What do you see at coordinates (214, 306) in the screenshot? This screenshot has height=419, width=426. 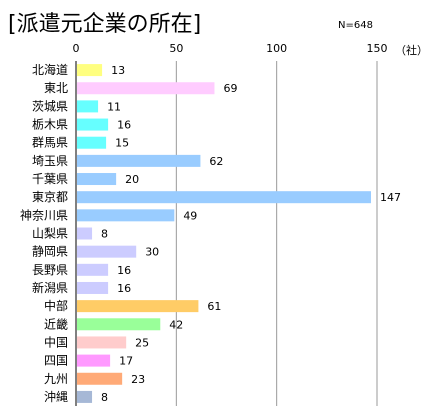 I see `value-label: 61` at bounding box center [214, 306].